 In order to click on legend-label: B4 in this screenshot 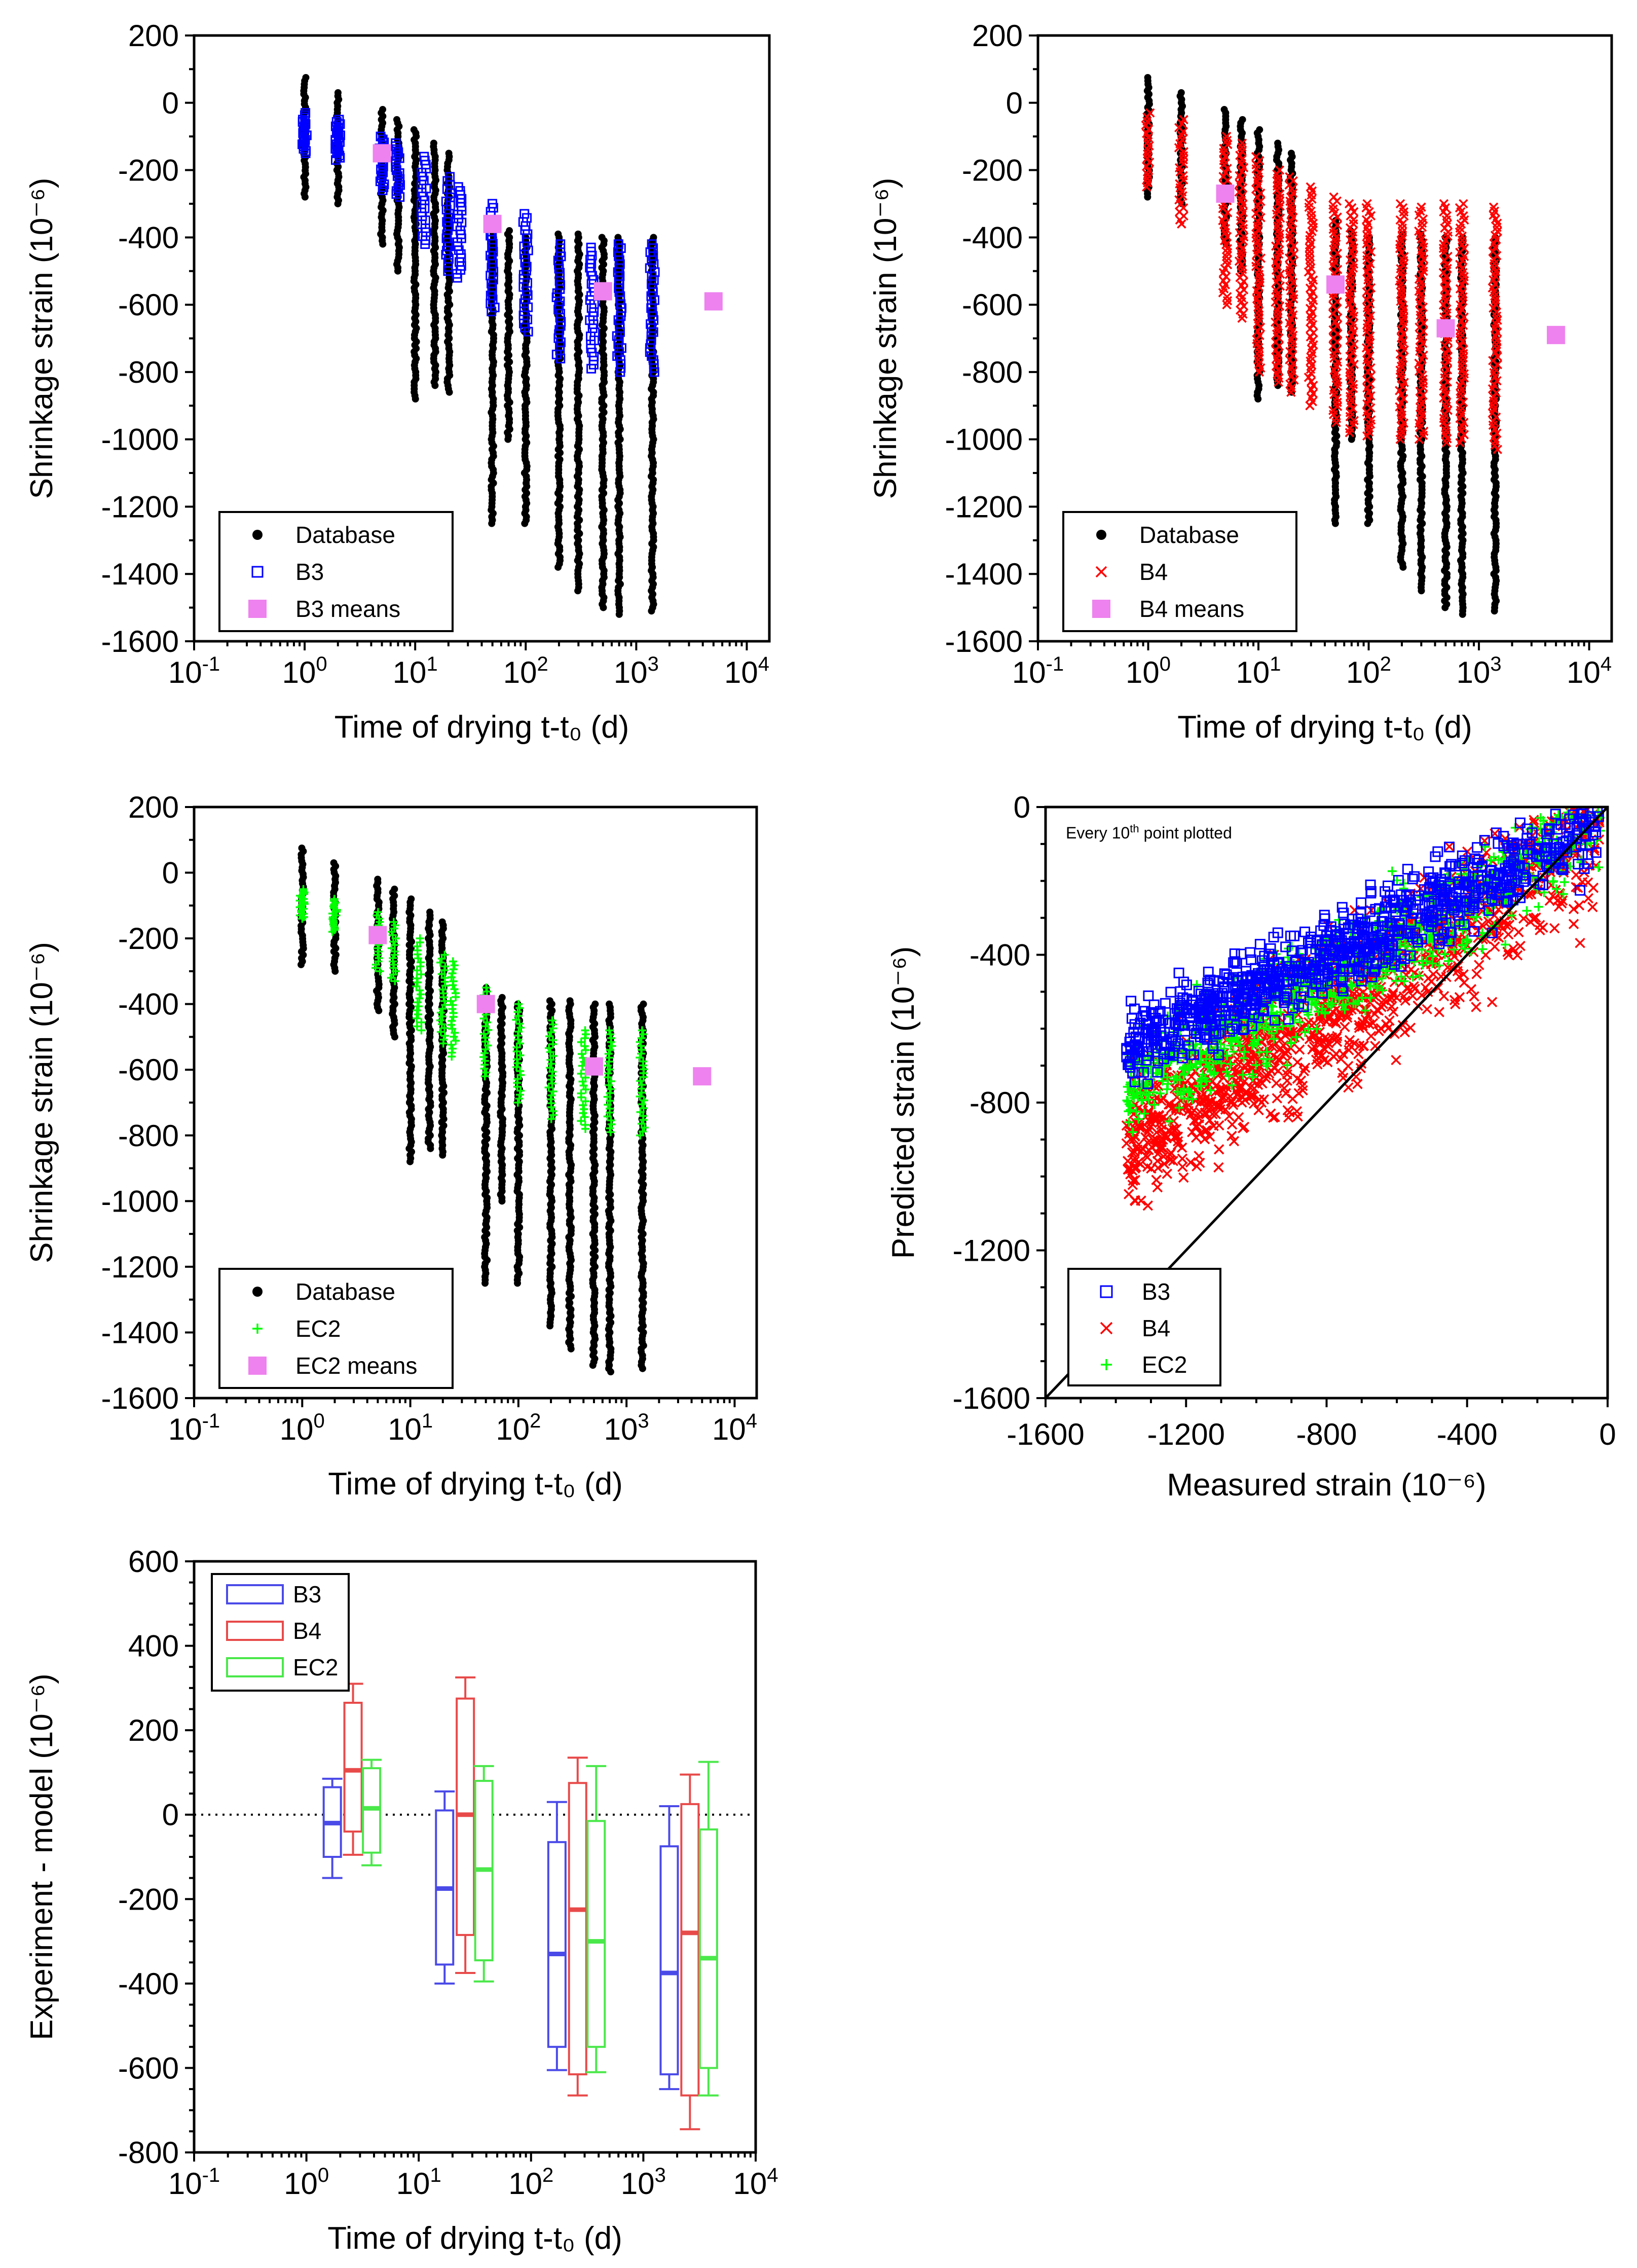, I will do `click(1153, 572)`.